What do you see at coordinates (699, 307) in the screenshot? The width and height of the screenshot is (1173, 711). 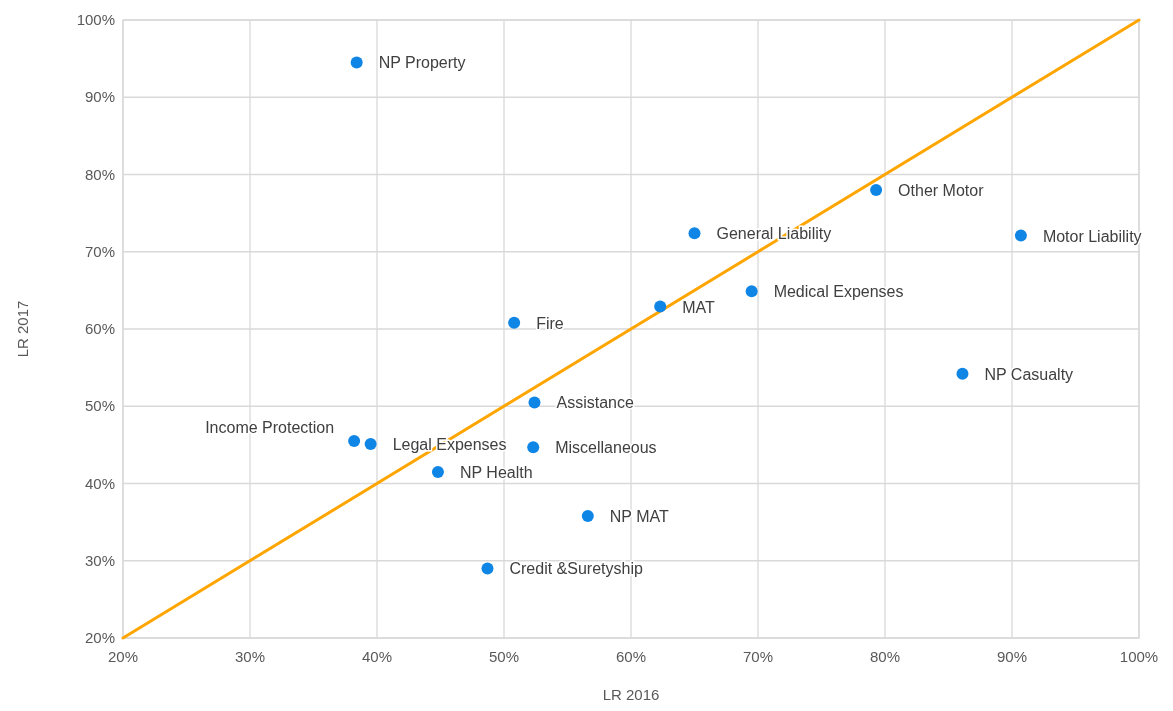 I see `annotation: MAT` at bounding box center [699, 307].